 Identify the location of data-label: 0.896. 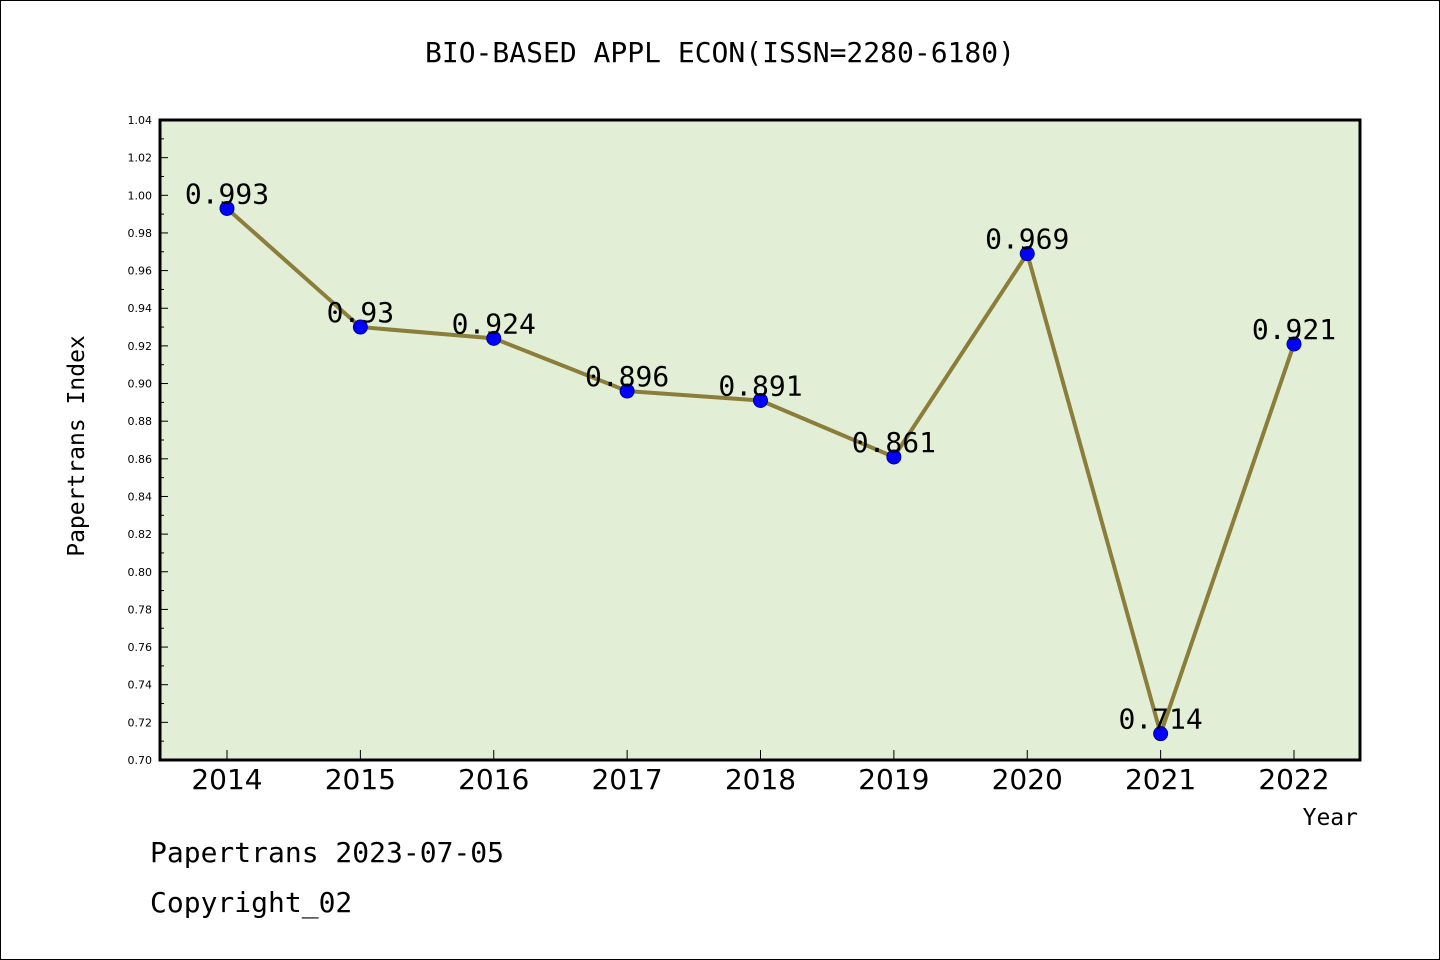
(627, 376).